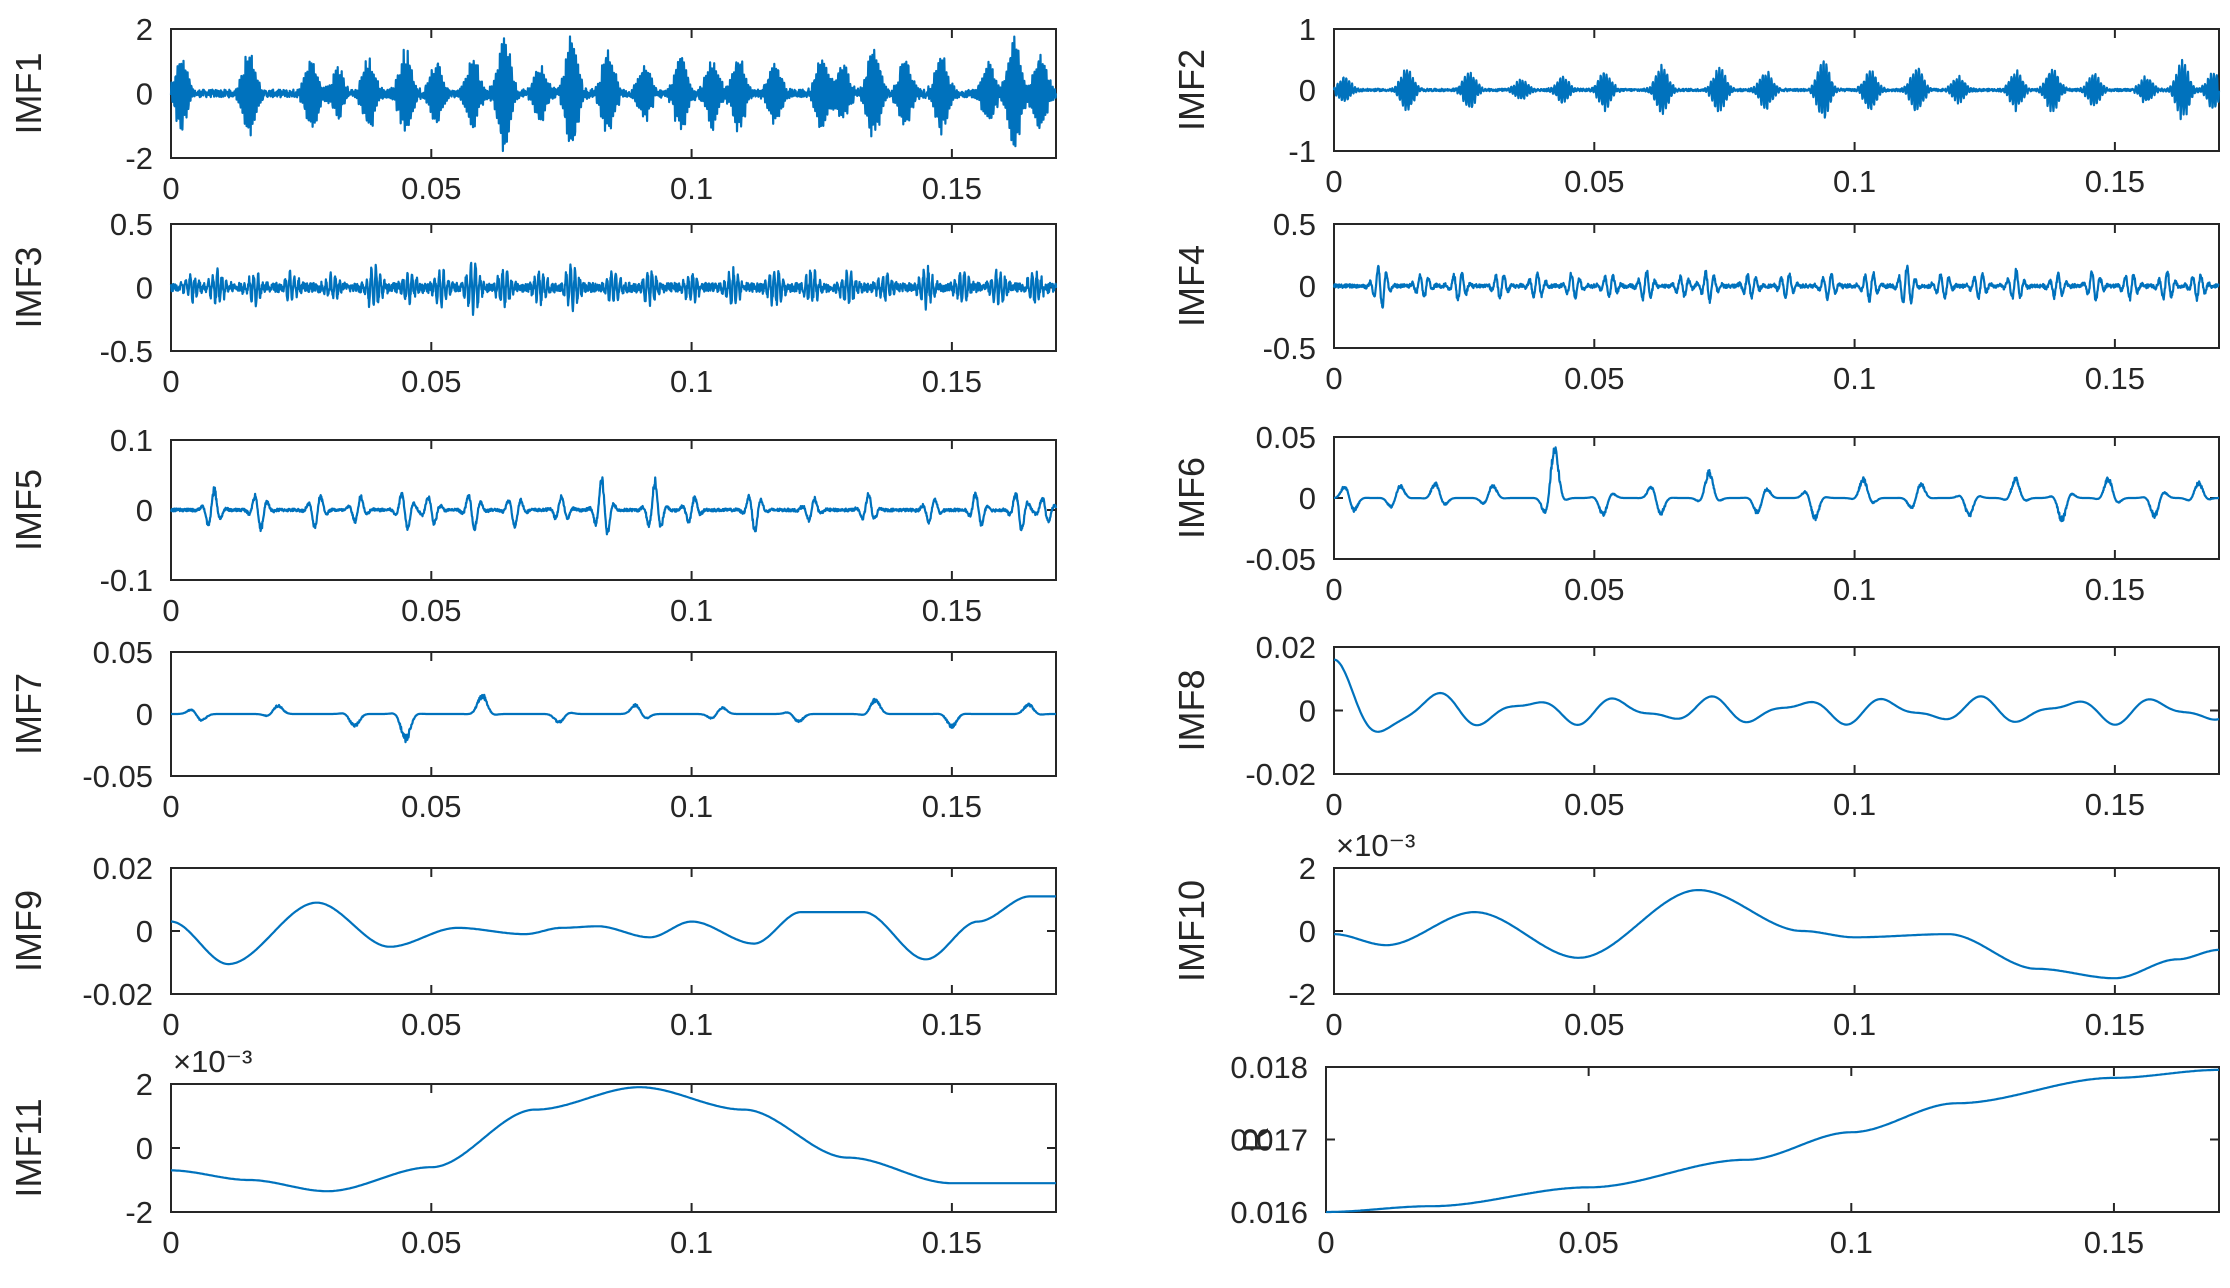 This screenshot has height=1288, width=2230. What do you see at coordinates (28, 510) in the screenshot?
I see `y-axis-label: IMF5` at bounding box center [28, 510].